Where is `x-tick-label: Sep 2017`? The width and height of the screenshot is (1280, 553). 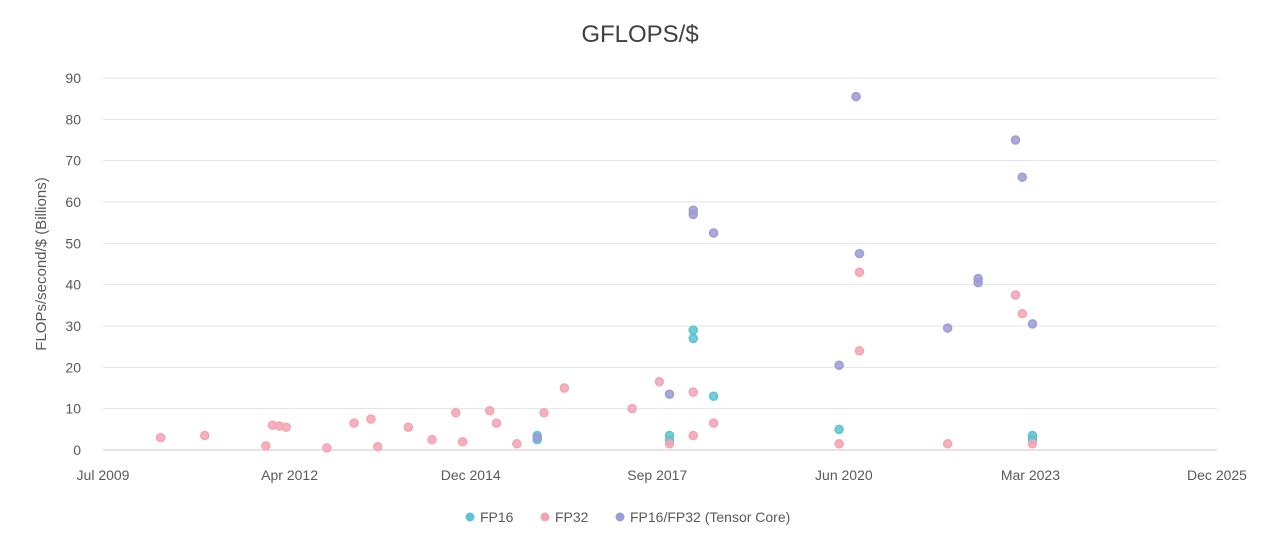 x-tick-label: Sep 2017 is located at coordinates (657, 475).